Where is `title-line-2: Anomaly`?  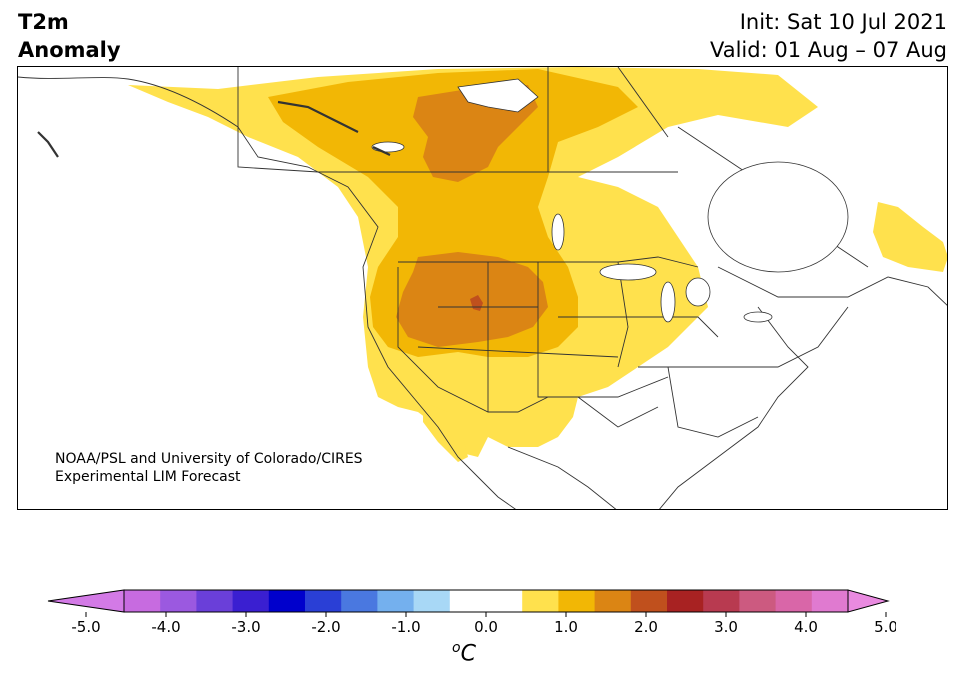
title-line-2: Anomaly is located at coordinates (69, 50).